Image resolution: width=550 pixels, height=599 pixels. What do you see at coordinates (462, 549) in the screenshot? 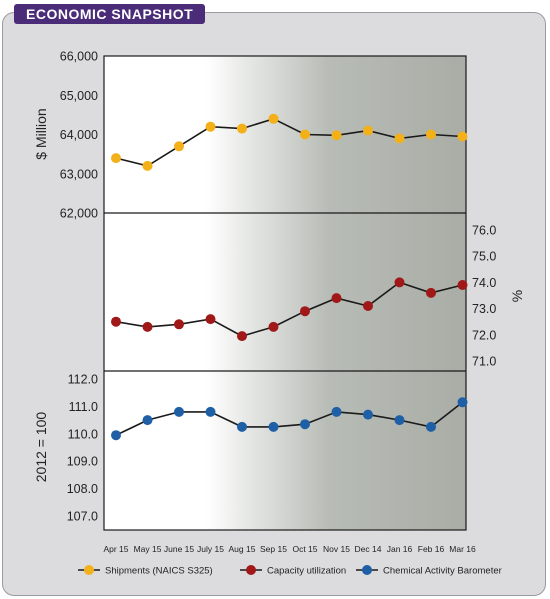
I see `x-tick-label: Mar 16` at bounding box center [462, 549].